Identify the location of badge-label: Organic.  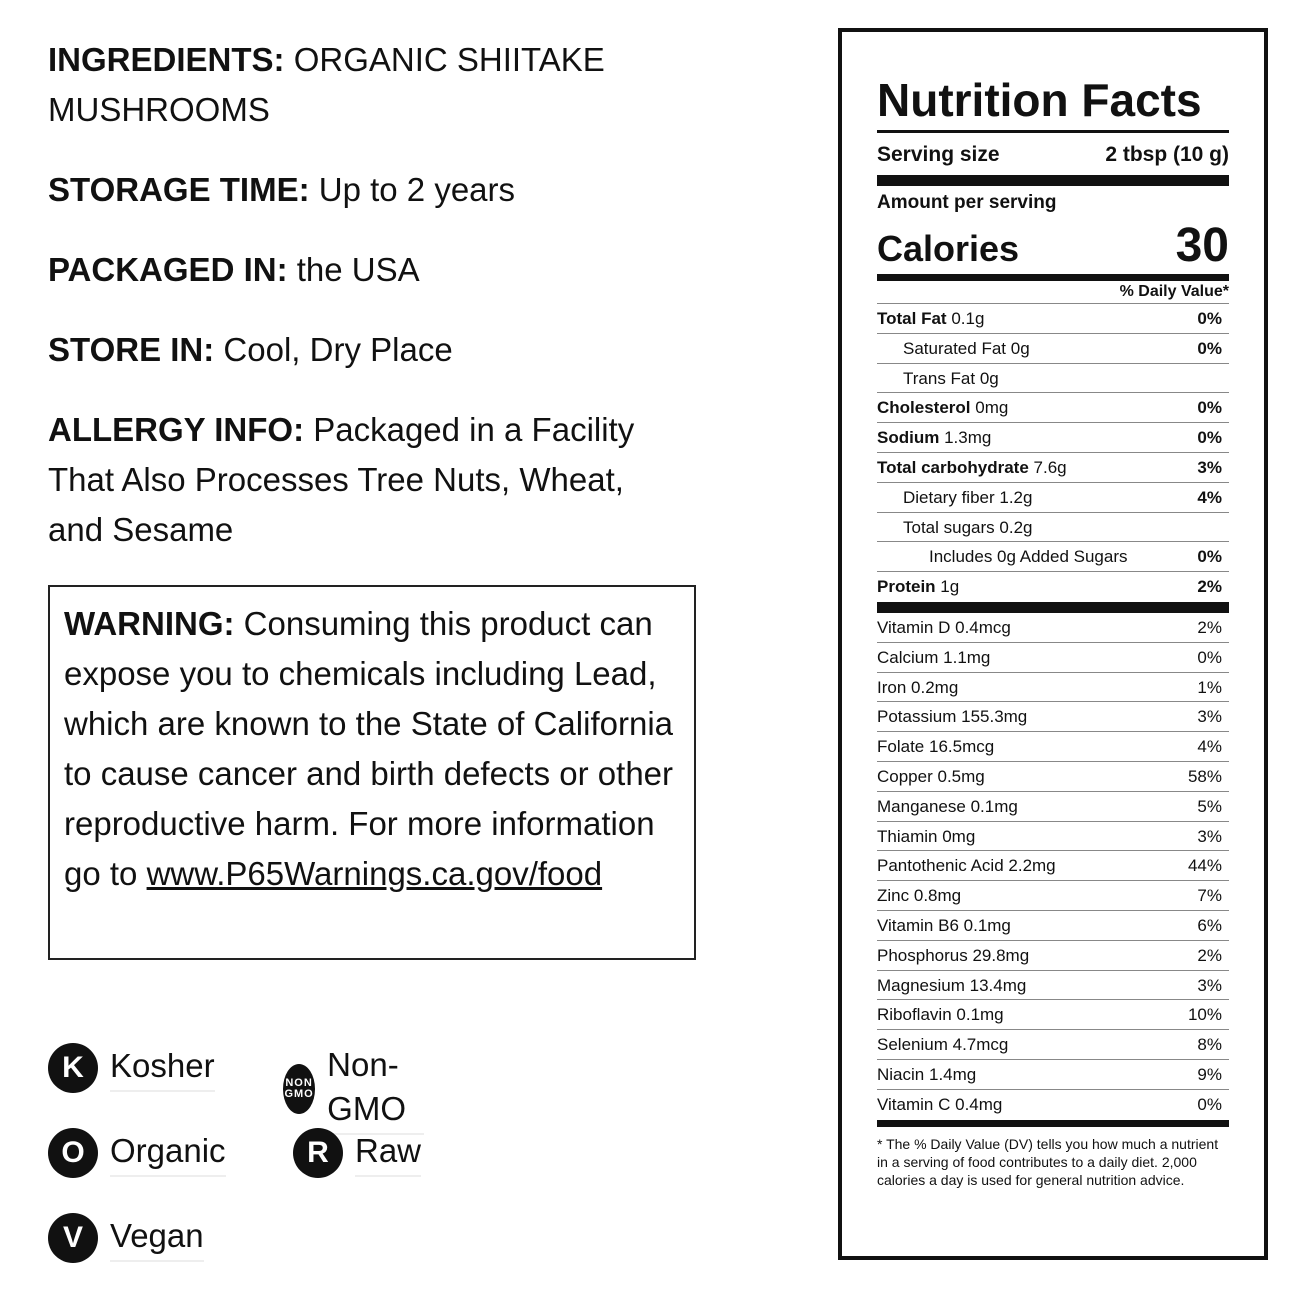
(168, 1153).